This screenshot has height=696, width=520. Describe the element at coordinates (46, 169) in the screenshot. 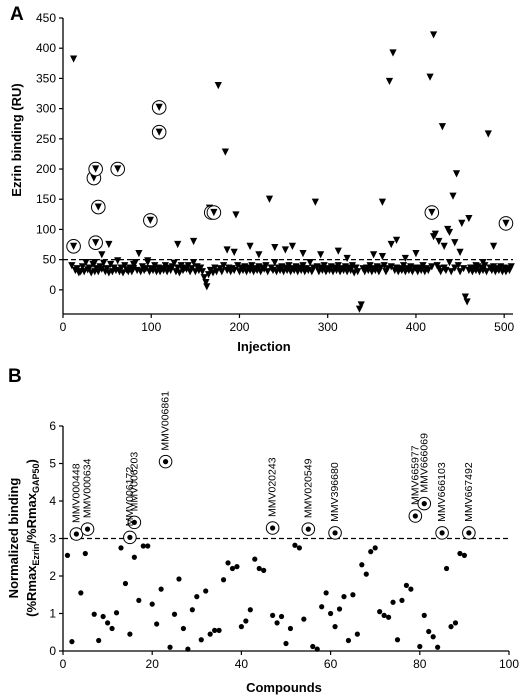

I see `panel-a-y-tick-label: 200` at that location.